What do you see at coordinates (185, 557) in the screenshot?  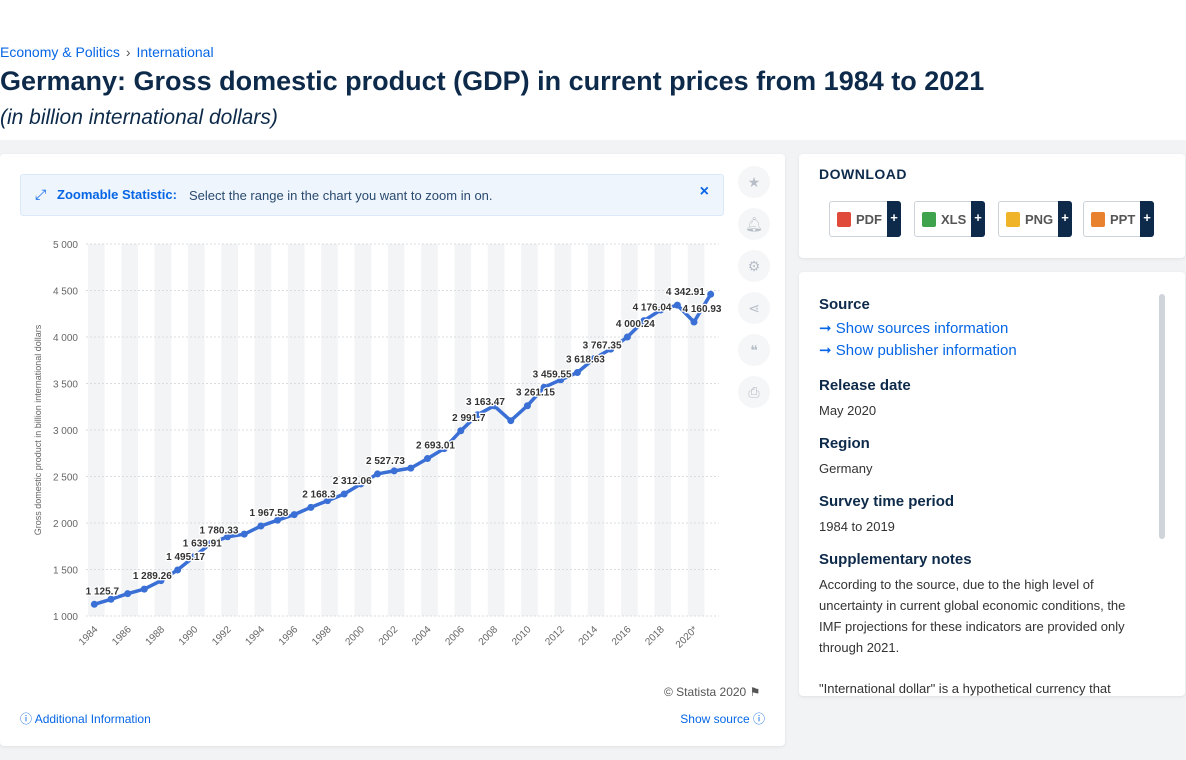 I see `data-label: 1 495.17` at bounding box center [185, 557].